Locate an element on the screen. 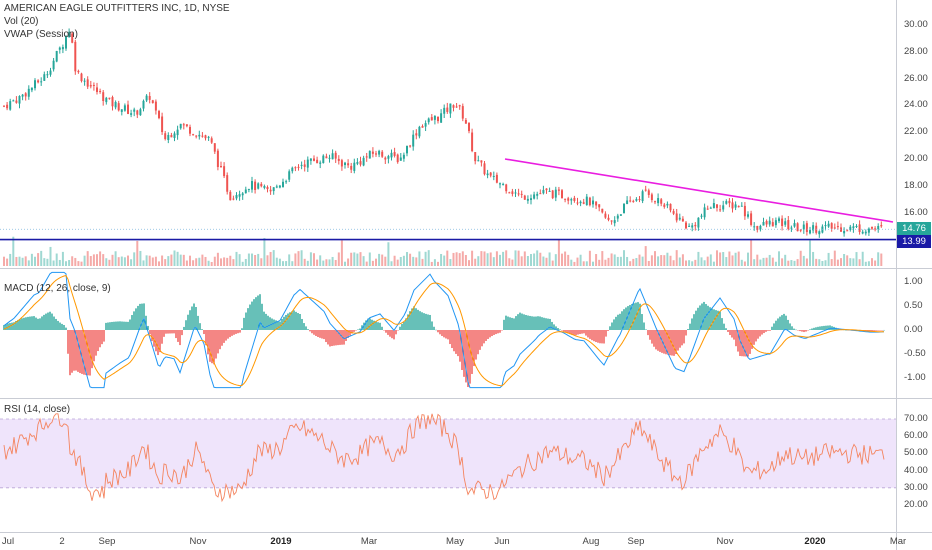 The image size is (932, 550). rsi-indicator-label: RSI (14, close) is located at coordinates (37, 409).